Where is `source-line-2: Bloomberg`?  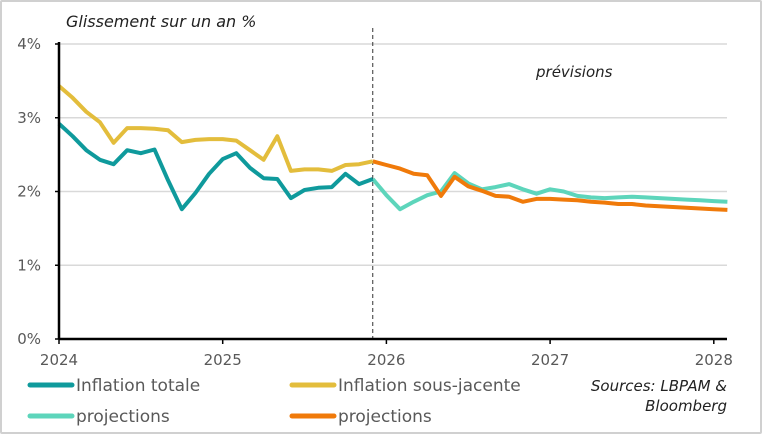
source-line-2: Bloomberg is located at coordinates (686, 406).